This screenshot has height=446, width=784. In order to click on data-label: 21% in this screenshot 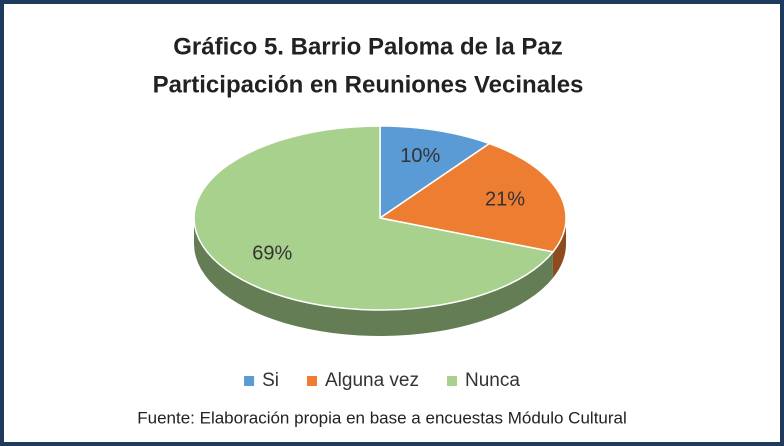, I will do `click(505, 199)`.